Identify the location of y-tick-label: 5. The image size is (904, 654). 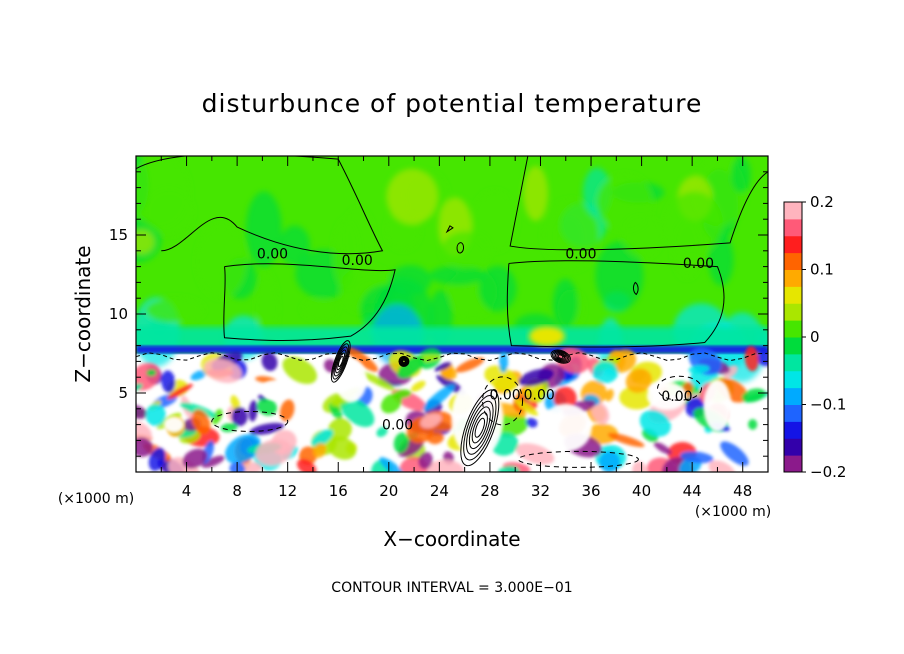
(123, 393).